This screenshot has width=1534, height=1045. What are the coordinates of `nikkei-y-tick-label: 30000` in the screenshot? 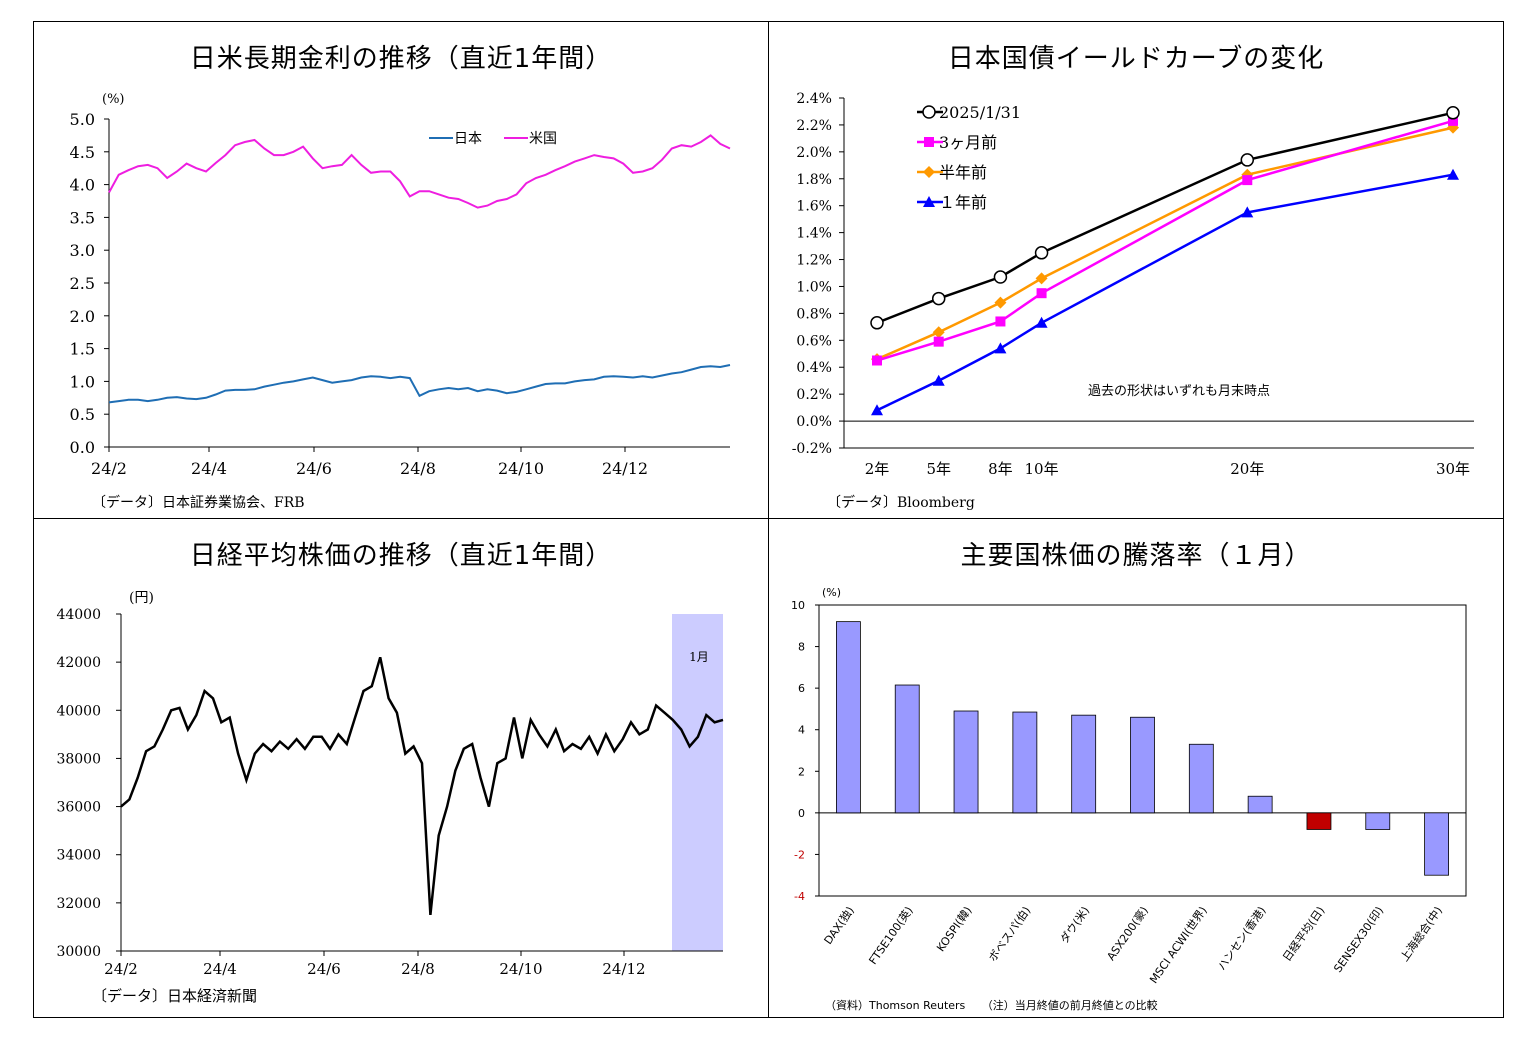 It's located at (78, 952).